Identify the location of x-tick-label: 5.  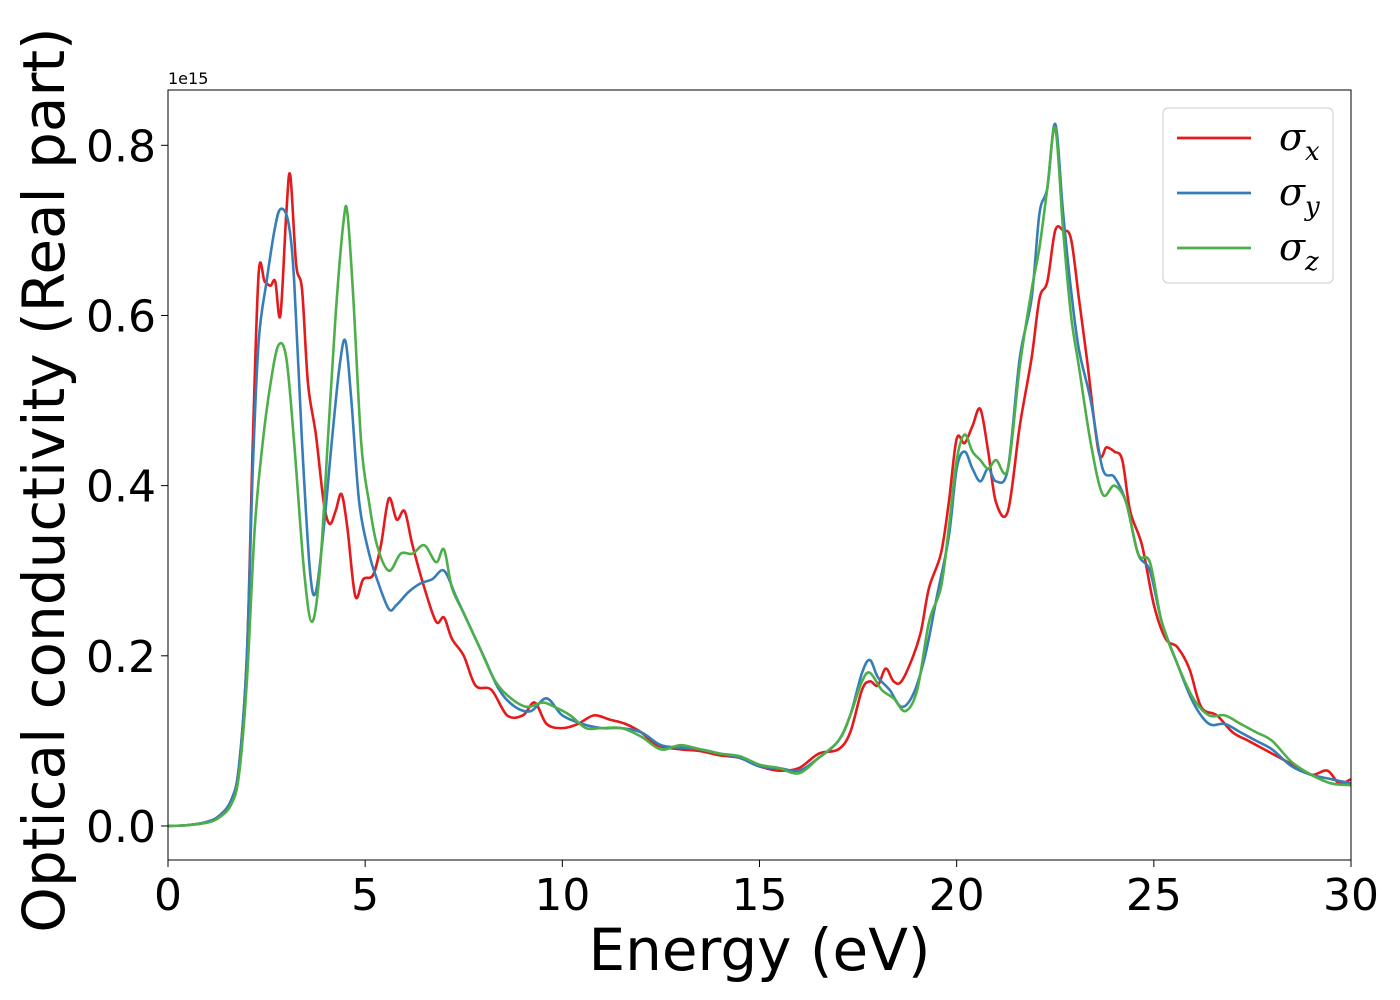
(365, 895).